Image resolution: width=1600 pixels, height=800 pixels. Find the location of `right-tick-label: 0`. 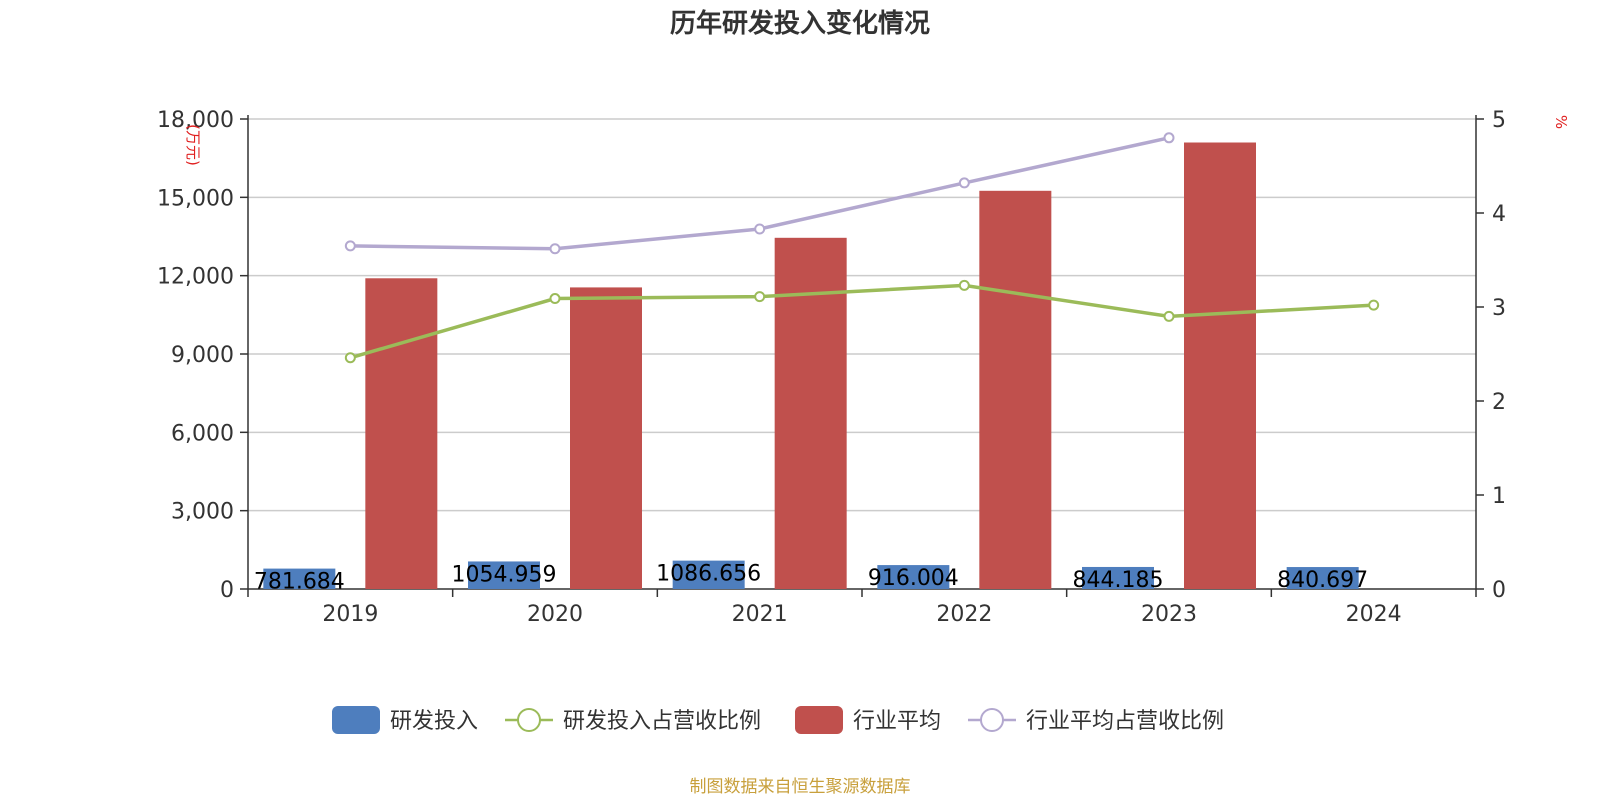

right-tick-label: 0 is located at coordinates (1499, 590).